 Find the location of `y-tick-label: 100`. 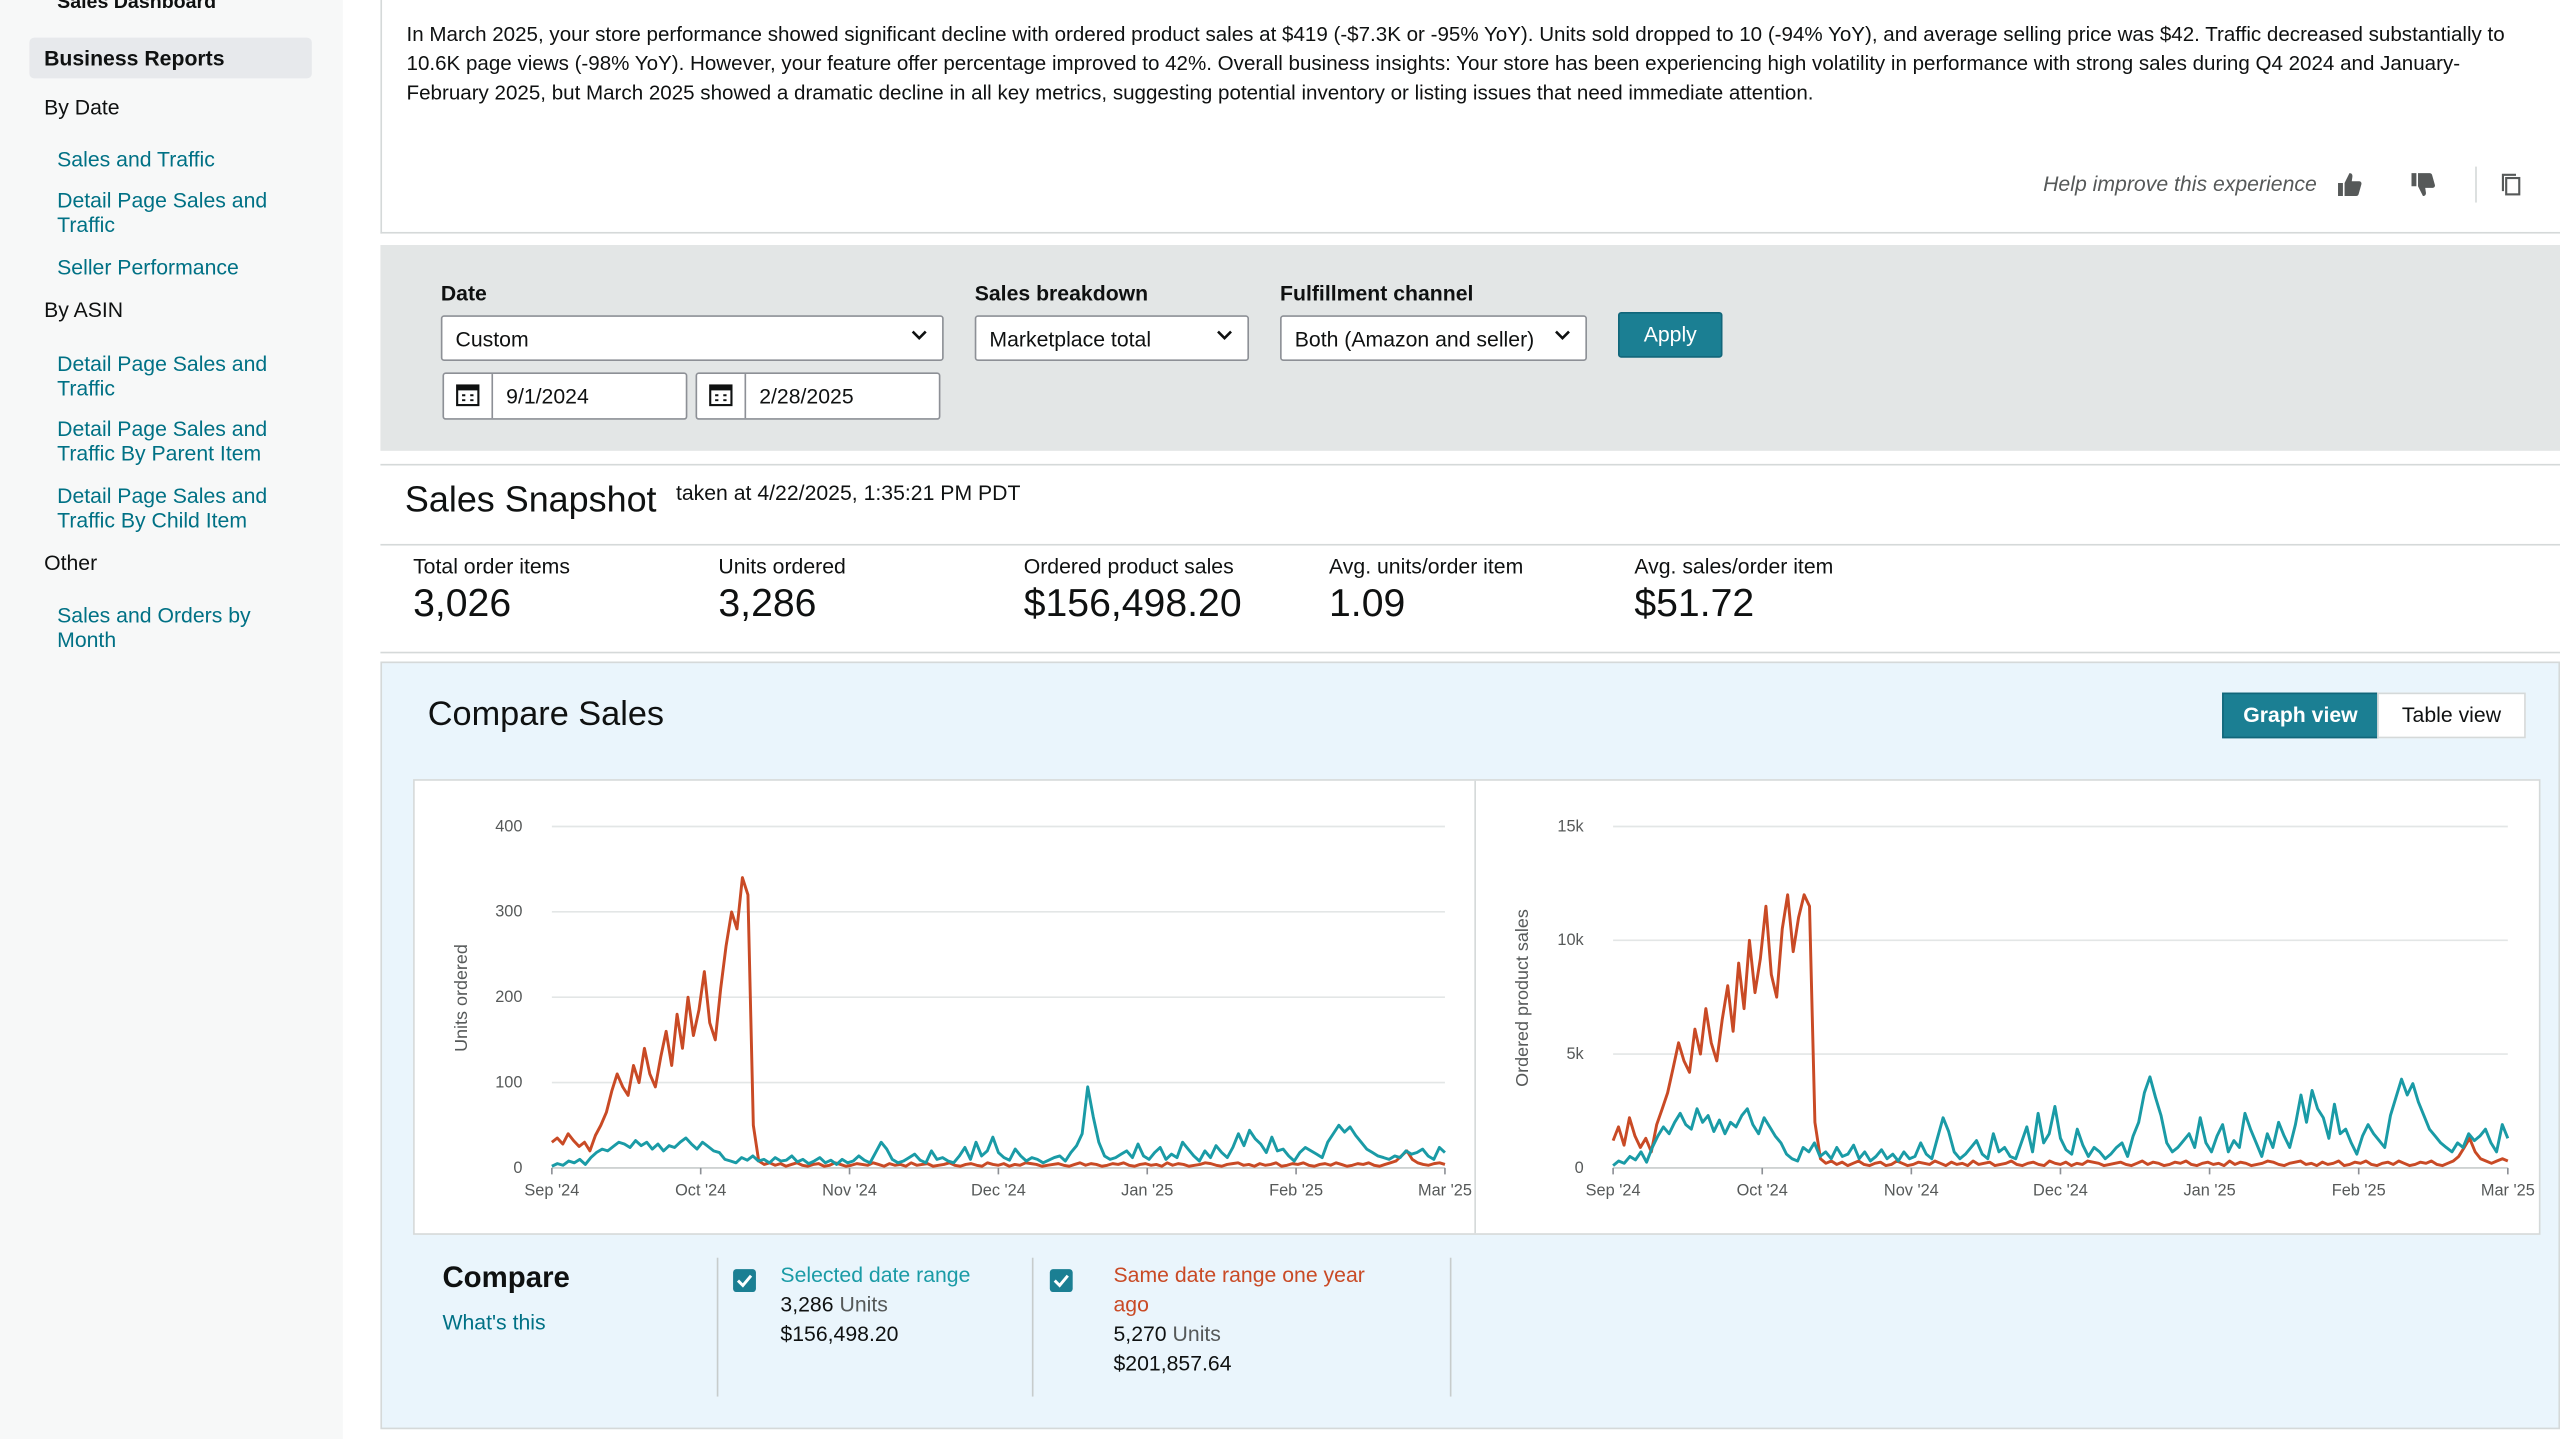

y-tick-label: 100 is located at coordinates (508, 1082).